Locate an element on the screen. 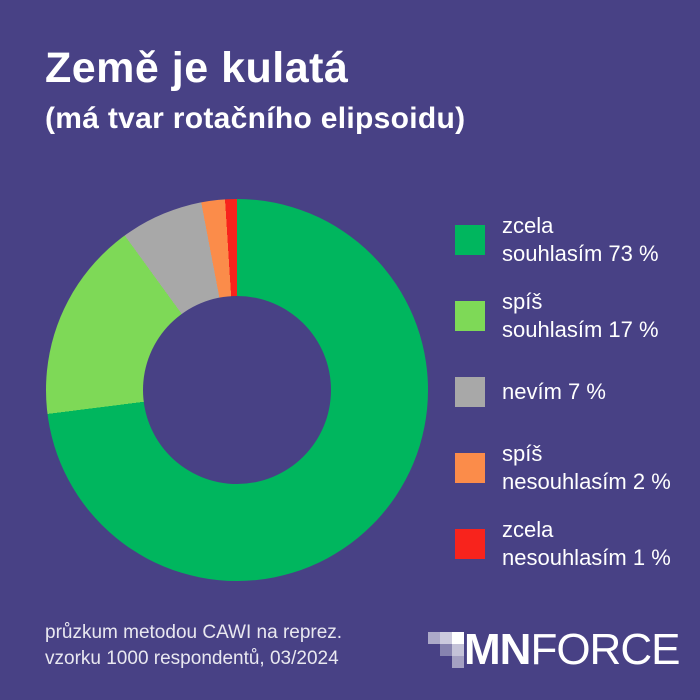 This screenshot has height=700, width=700. legend-item: spíš souhlasím 17 % is located at coordinates (570, 316).